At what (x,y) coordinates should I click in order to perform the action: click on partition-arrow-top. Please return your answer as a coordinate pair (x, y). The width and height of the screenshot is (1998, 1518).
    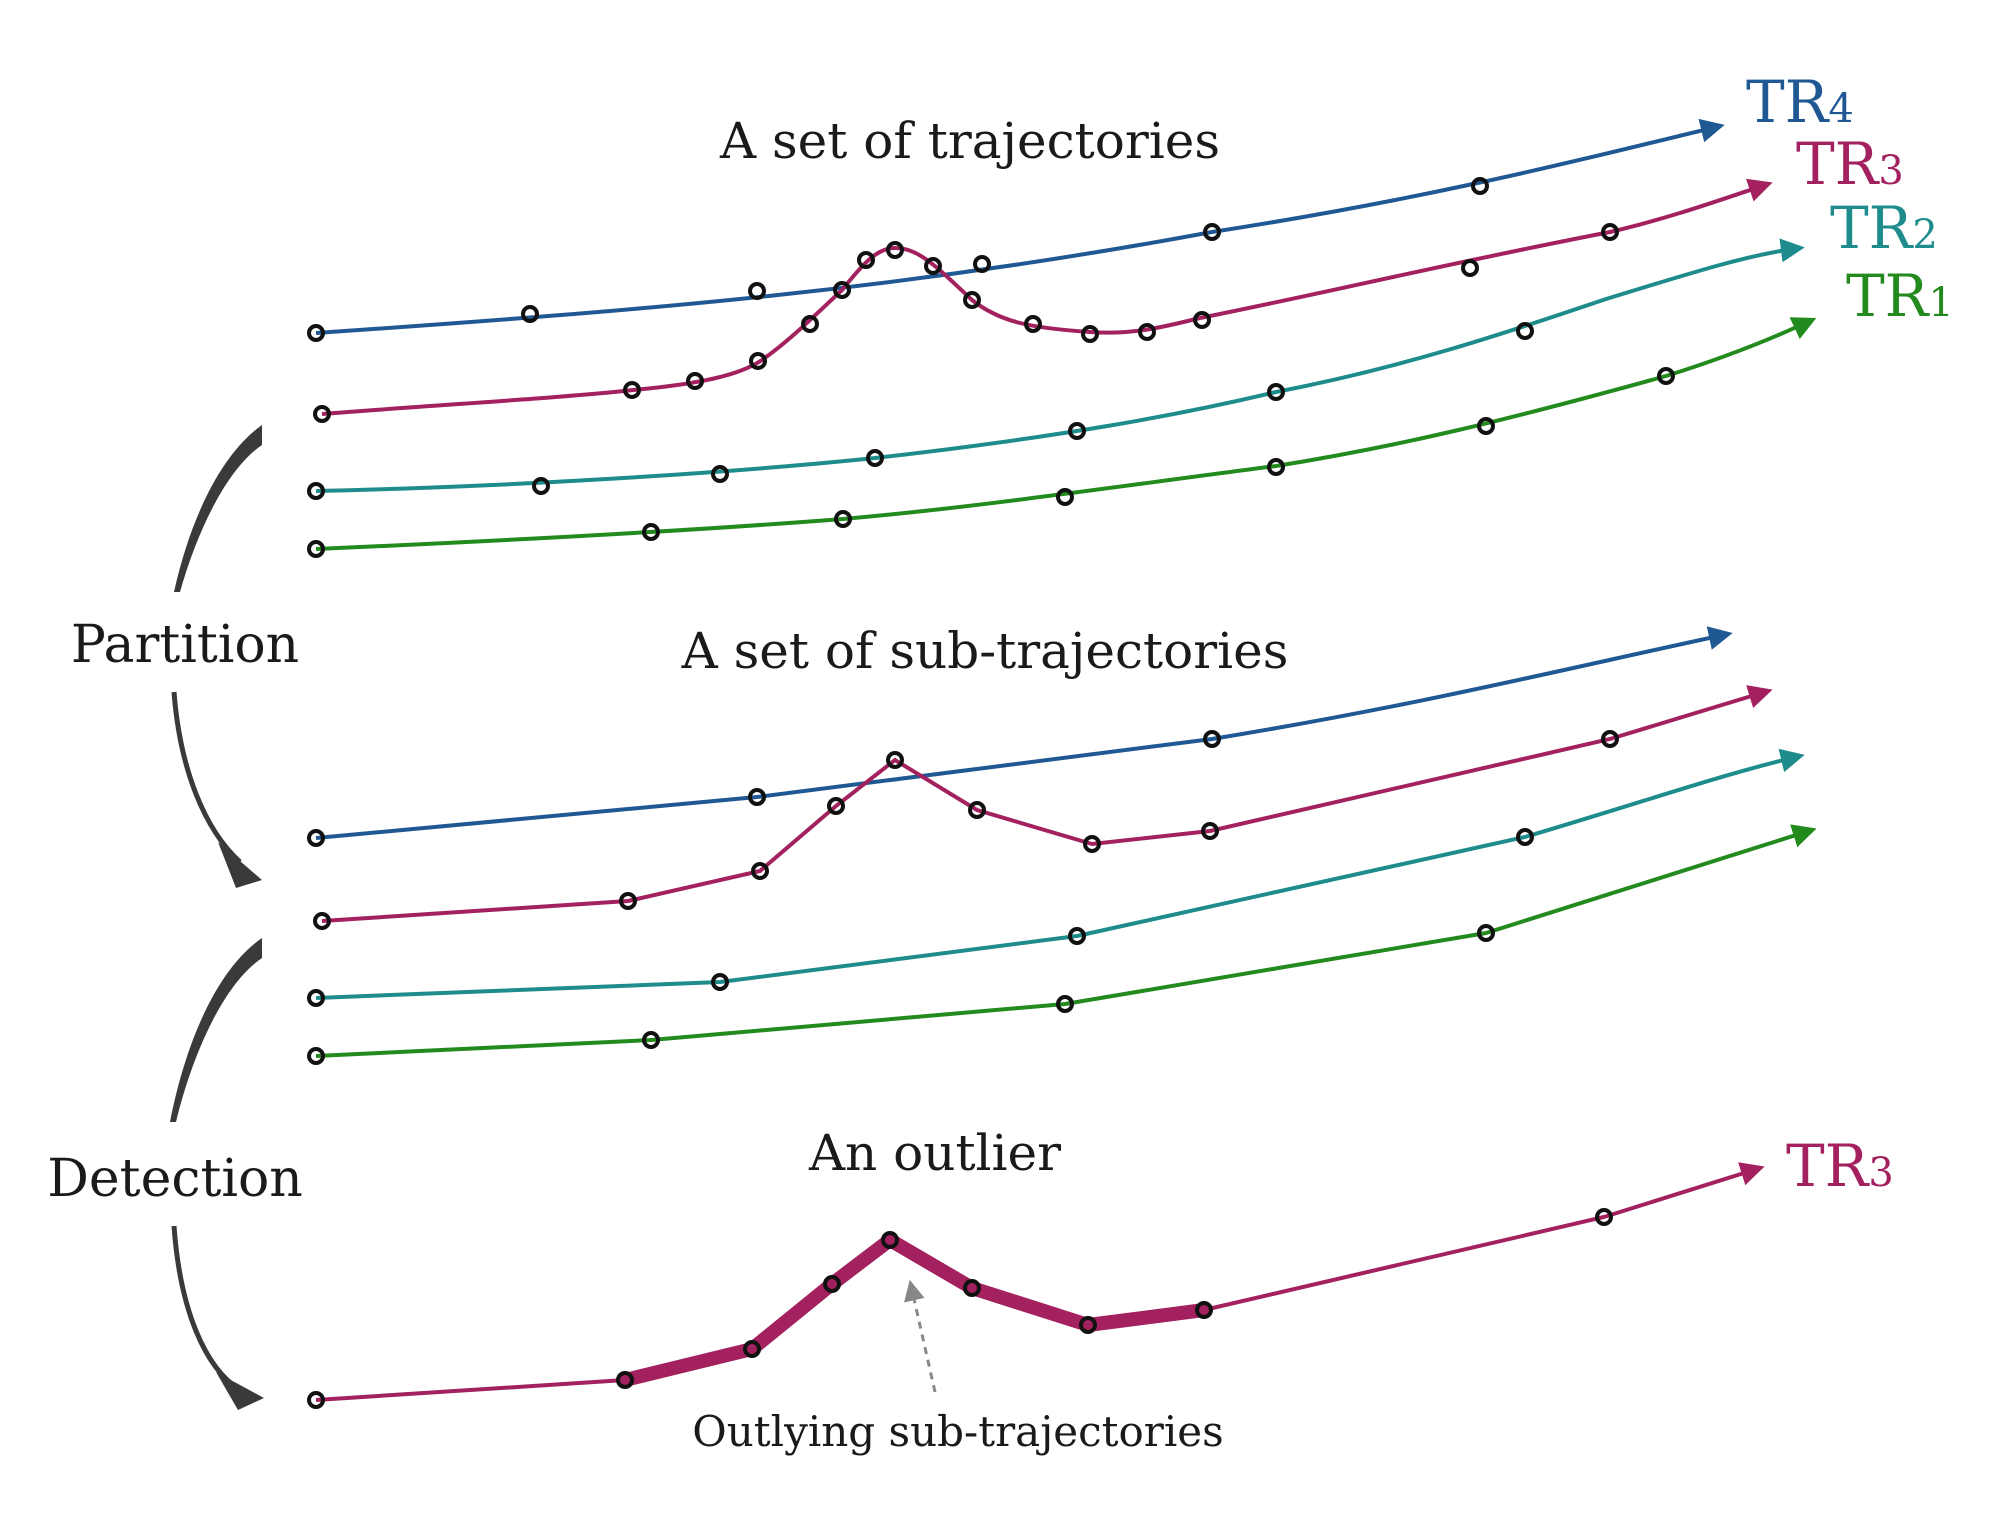
    Looking at the image, I should click on (218, 508).